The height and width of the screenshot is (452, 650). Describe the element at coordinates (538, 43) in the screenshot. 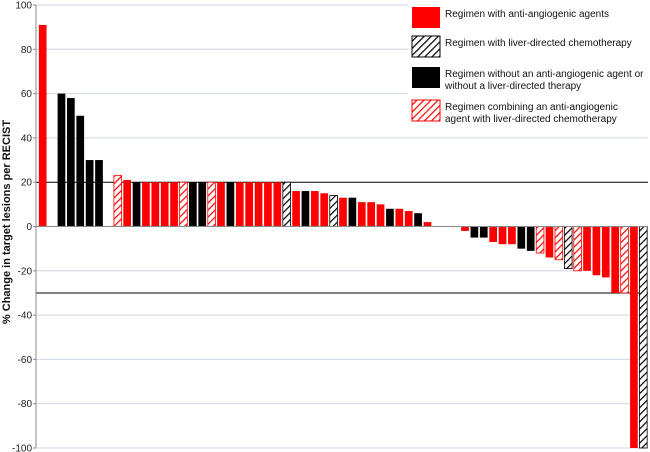

I see `legend-label-liver: Regimen with liver-directed chemotherapy` at that location.